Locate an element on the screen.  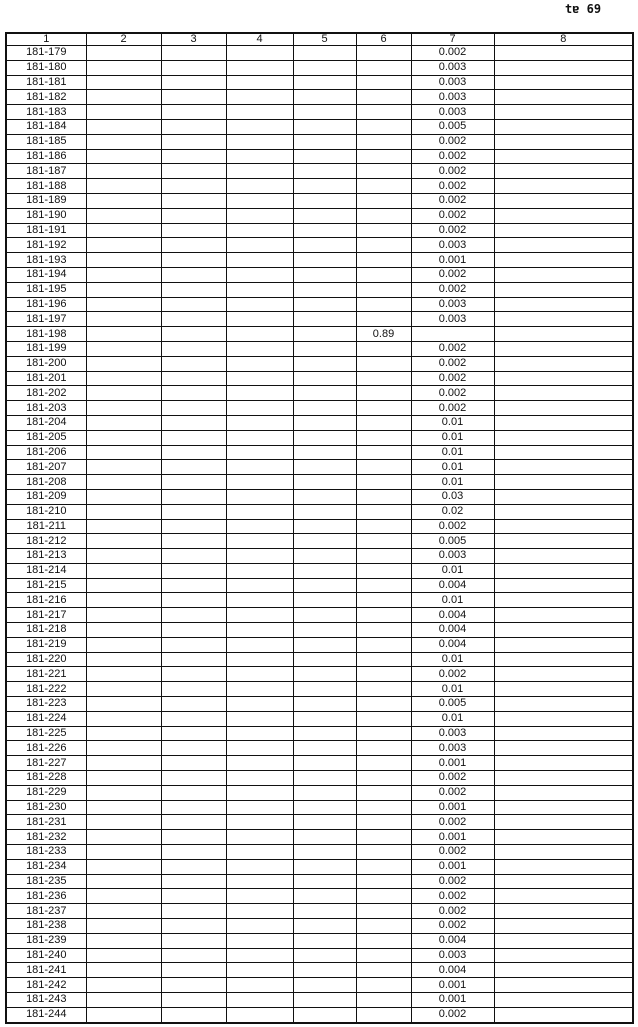
table-row: 181-196 0.003 is located at coordinates (319, 304).